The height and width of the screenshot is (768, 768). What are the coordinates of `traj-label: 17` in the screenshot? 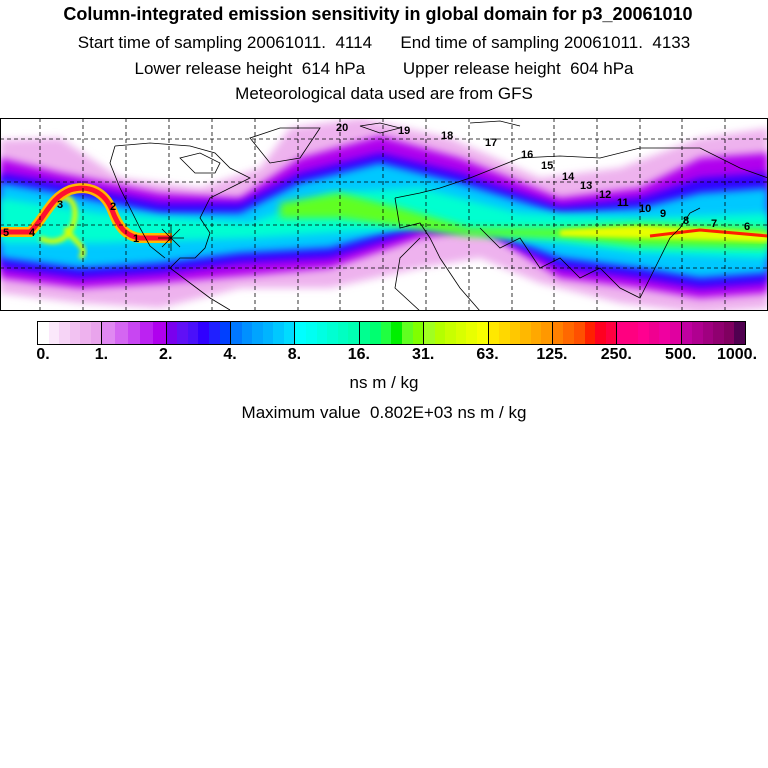 It's located at (491, 143).